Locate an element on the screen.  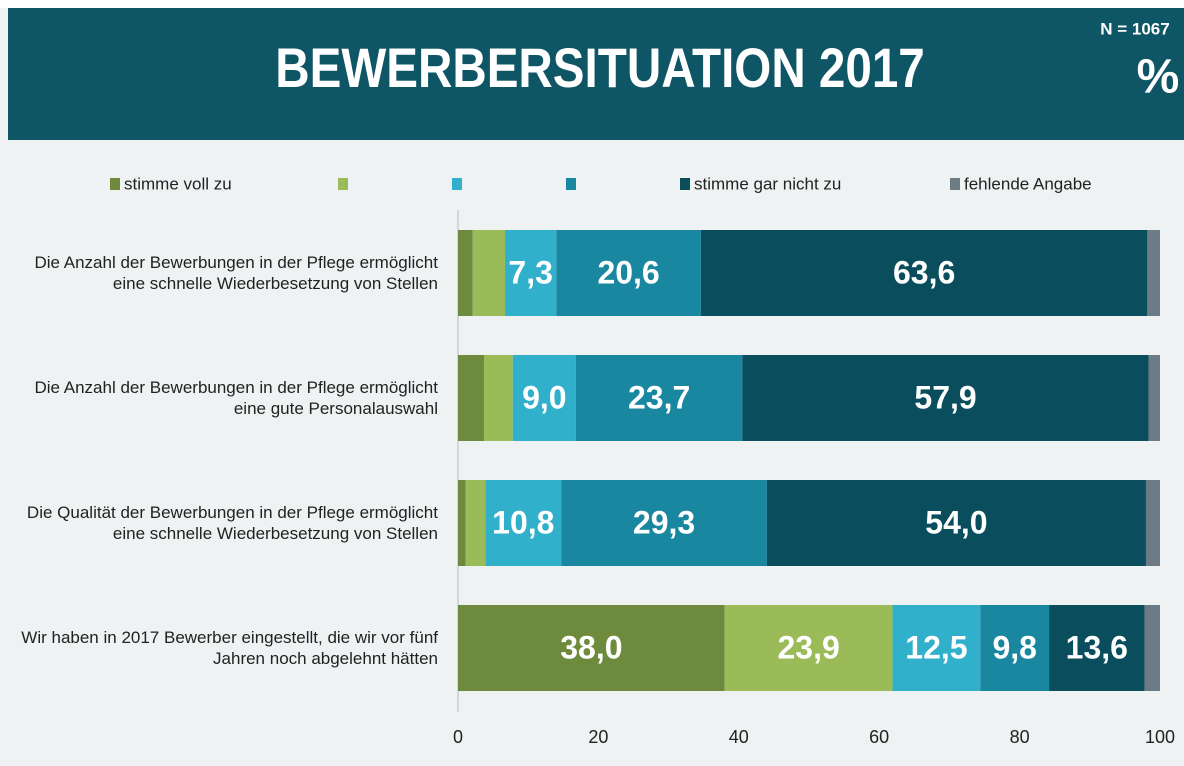
value-label: 38,0 is located at coordinates (591, 647).